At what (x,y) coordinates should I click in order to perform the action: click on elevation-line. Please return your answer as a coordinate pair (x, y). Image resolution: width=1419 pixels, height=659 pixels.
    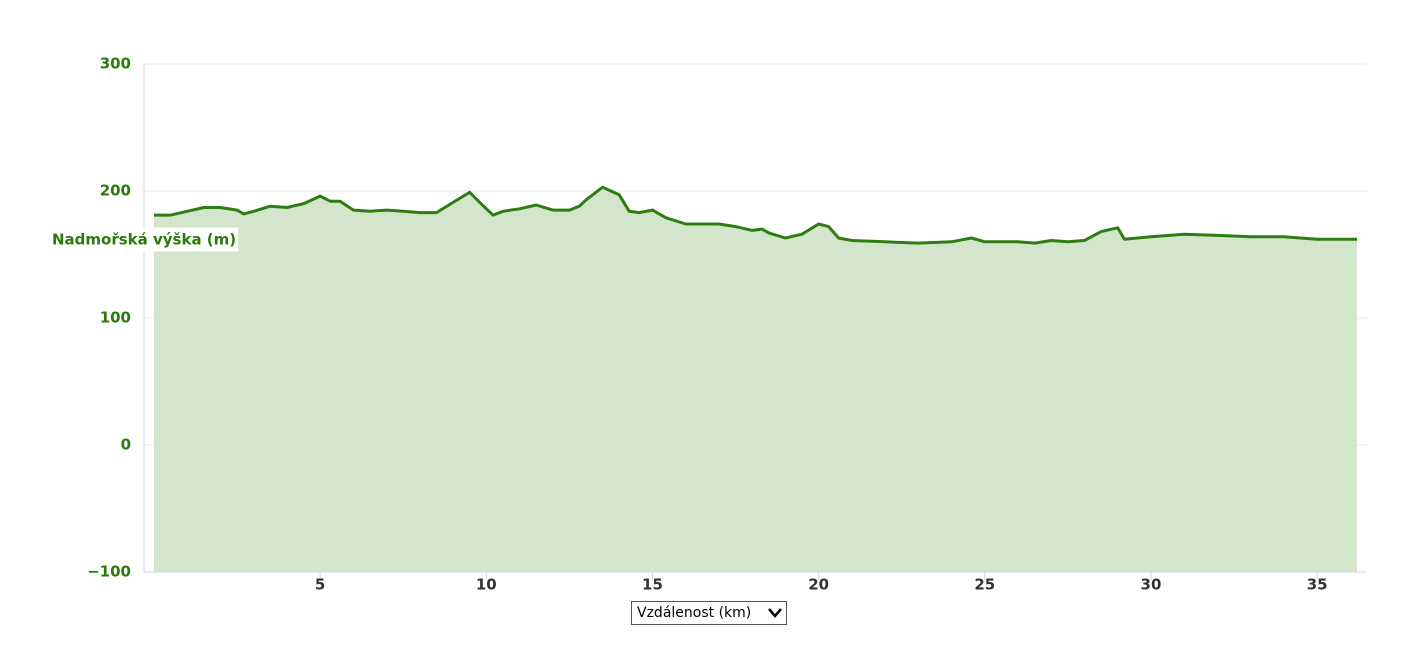
    Looking at the image, I should click on (755, 215).